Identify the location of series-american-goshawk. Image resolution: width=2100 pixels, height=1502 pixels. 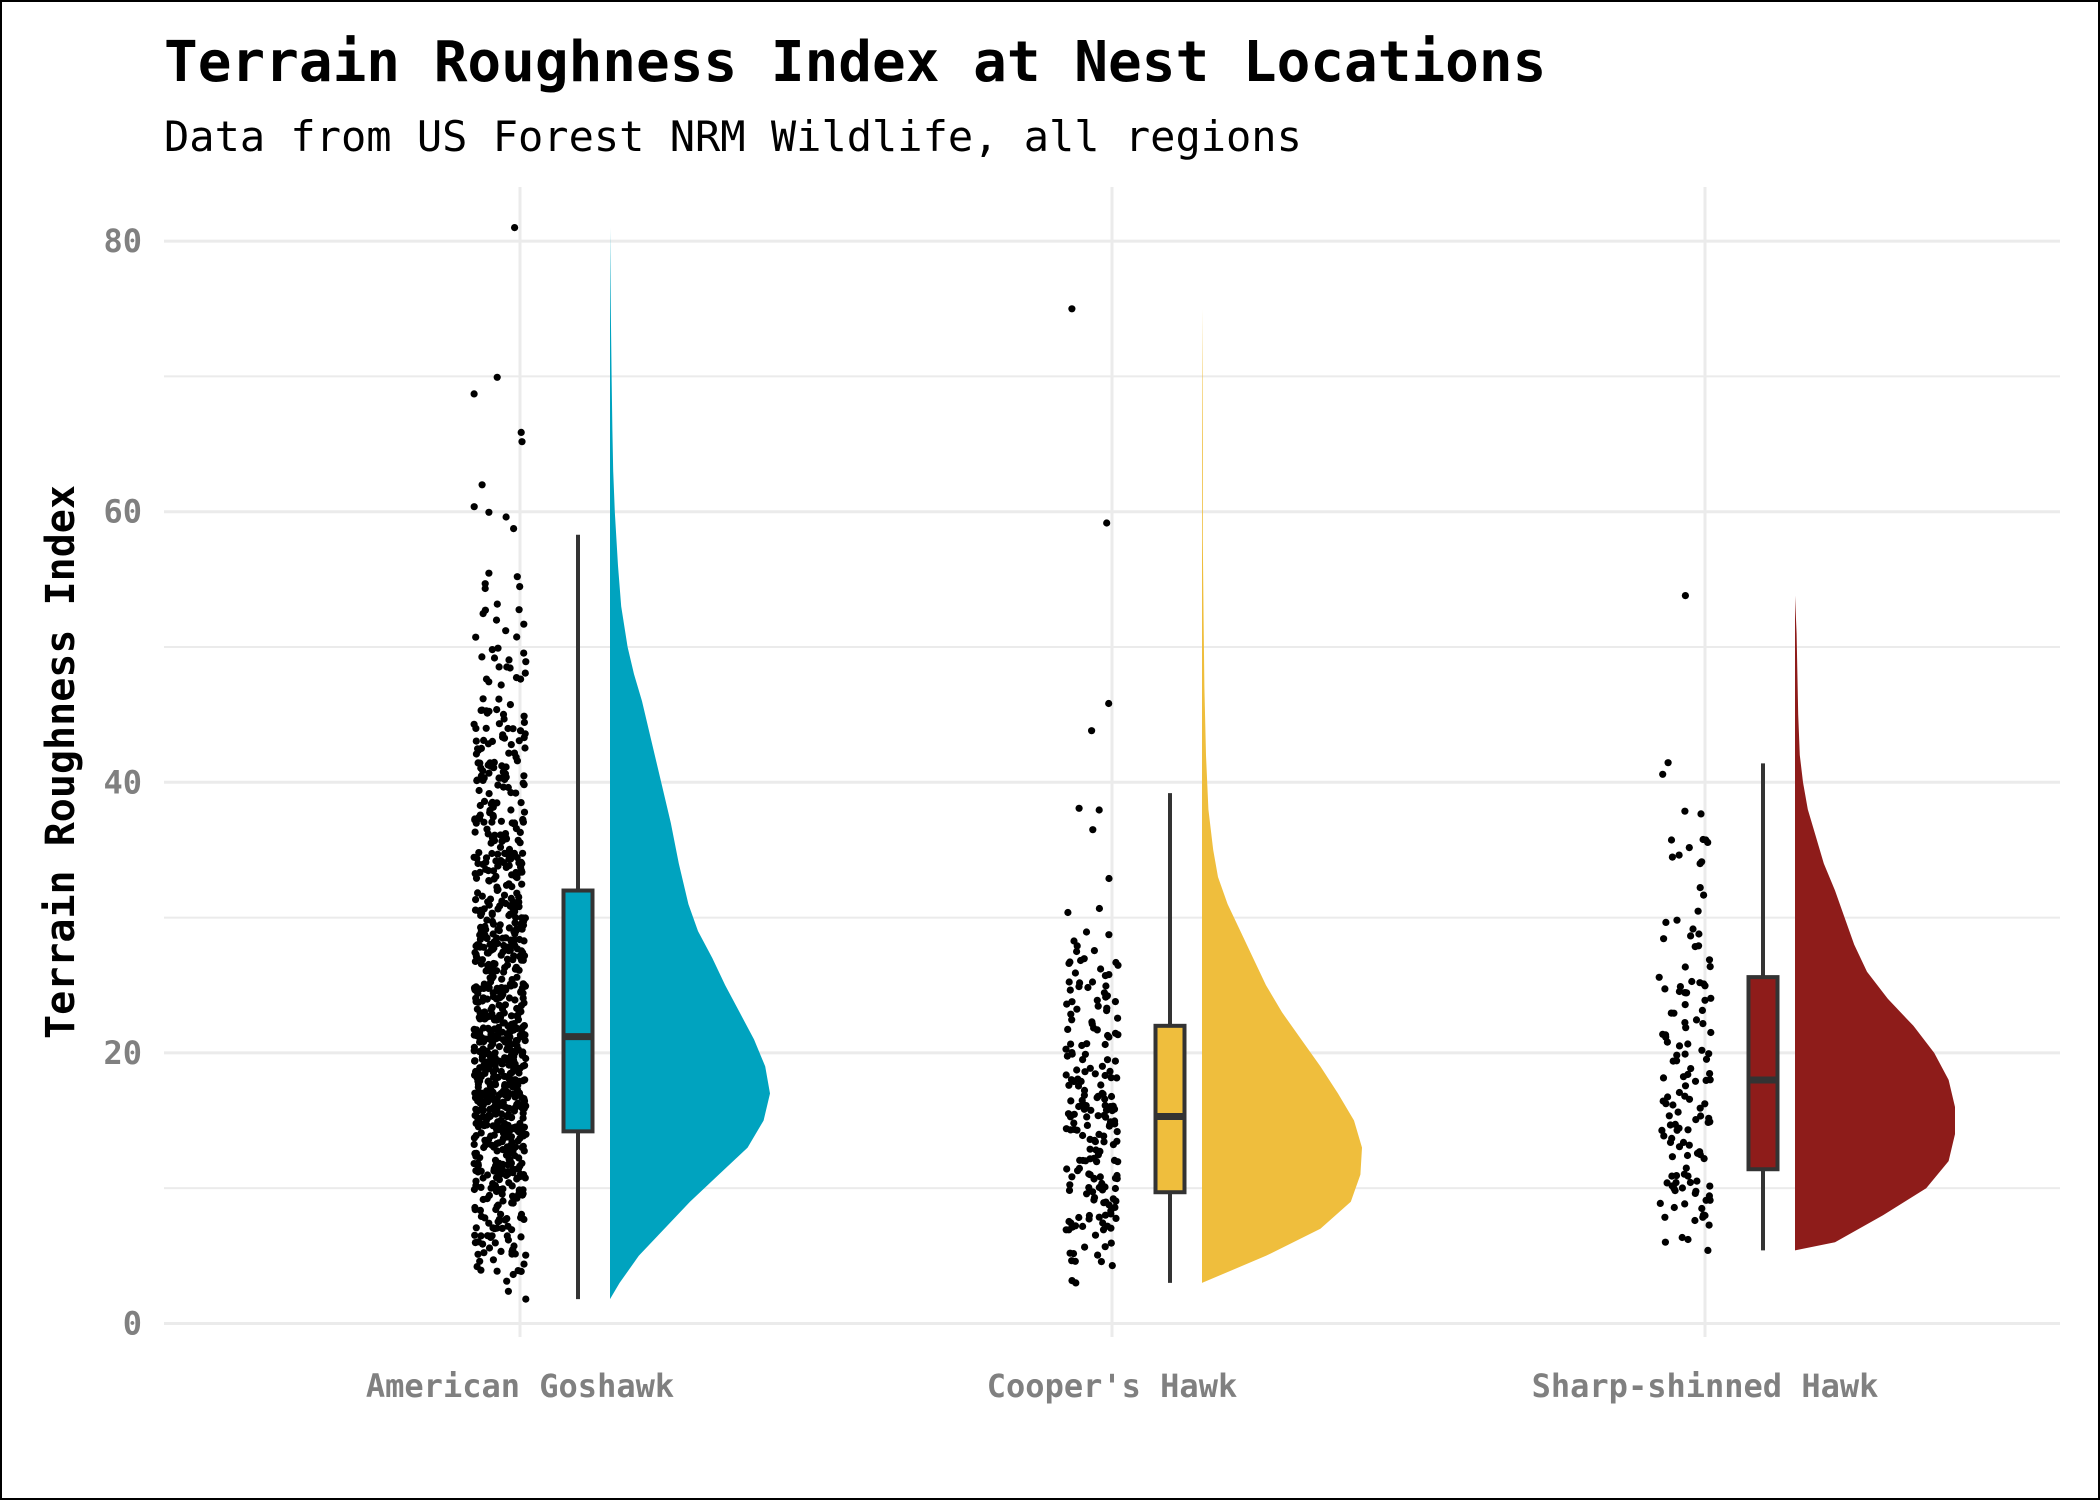
(620, 763).